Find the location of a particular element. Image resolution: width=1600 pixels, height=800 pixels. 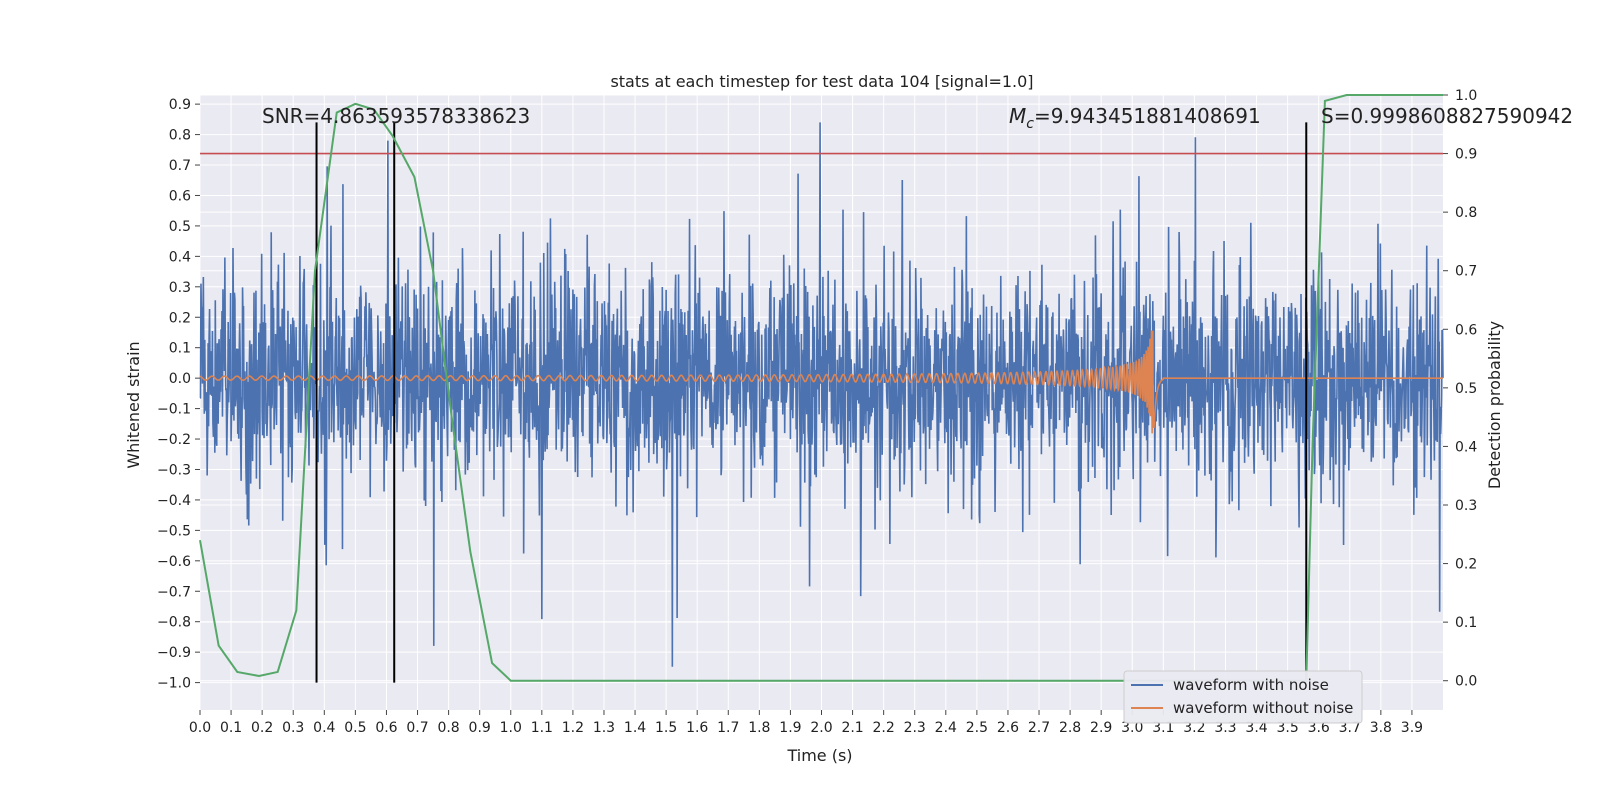

x-tick-label: 2.6 is located at coordinates (1008, 728).